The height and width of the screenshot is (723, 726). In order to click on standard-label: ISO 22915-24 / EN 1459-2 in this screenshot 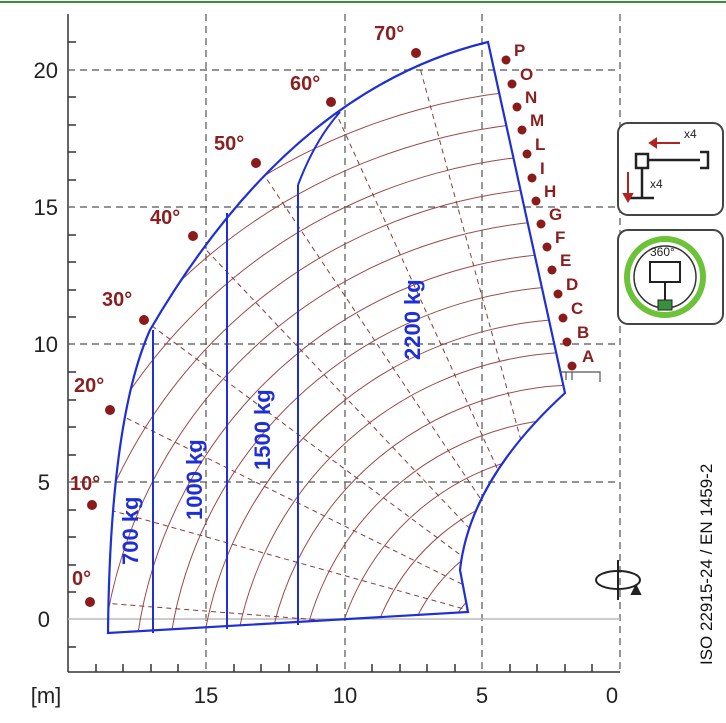, I will do `click(706, 564)`.